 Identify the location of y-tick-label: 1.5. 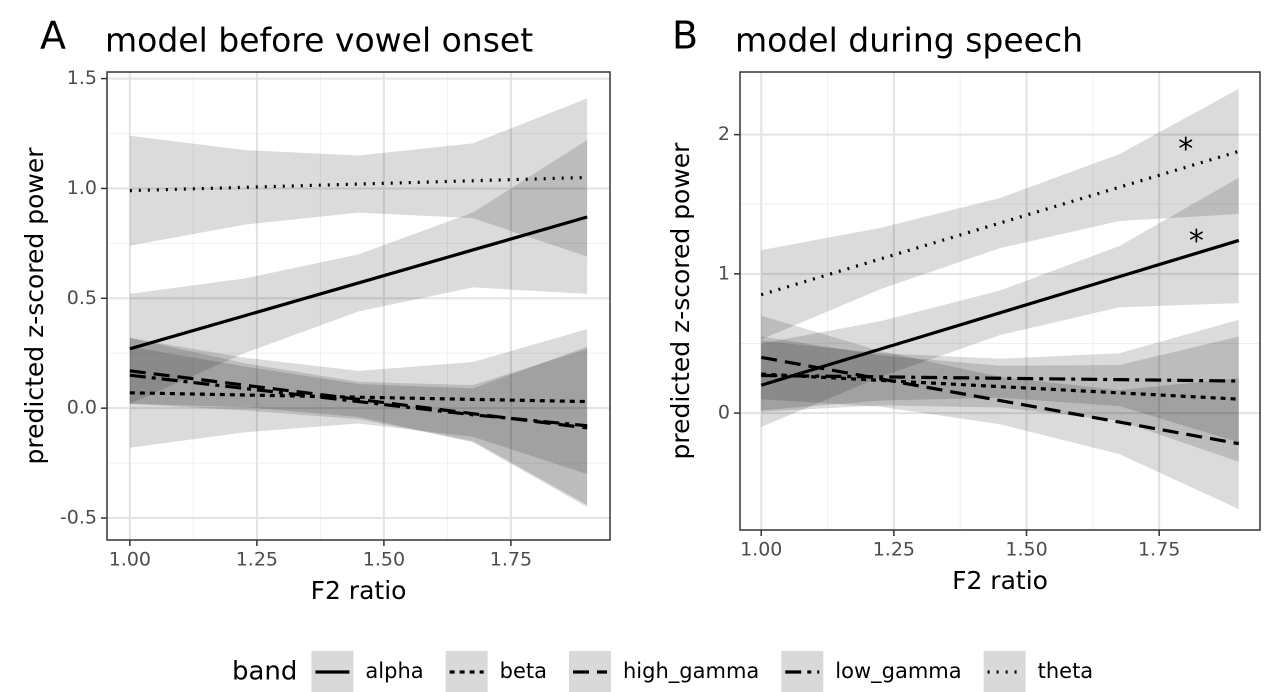
(82, 78).